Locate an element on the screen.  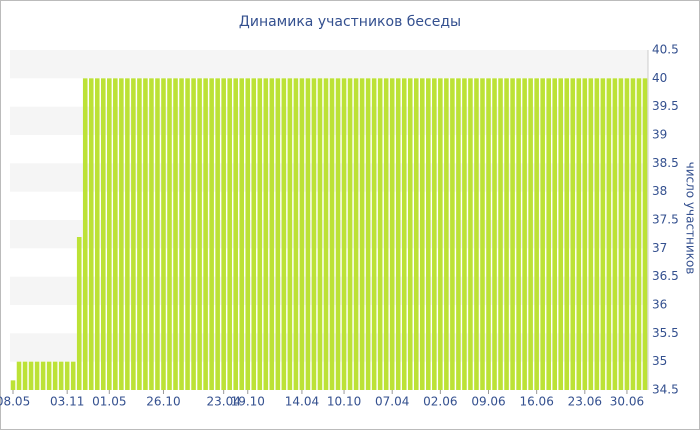
y-tick-label: 40.5 is located at coordinates (665, 50).